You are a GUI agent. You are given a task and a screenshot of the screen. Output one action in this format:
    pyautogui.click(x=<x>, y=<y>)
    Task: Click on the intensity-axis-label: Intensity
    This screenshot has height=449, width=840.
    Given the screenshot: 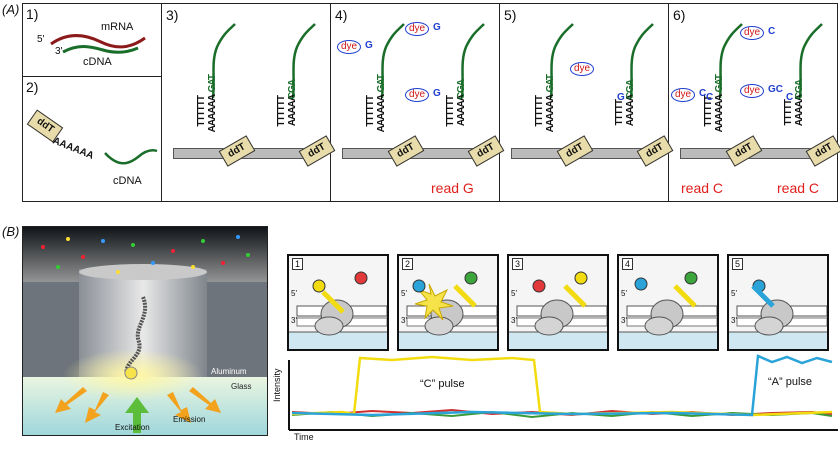 What is the action you would take?
    pyautogui.click(x=277, y=385)
    